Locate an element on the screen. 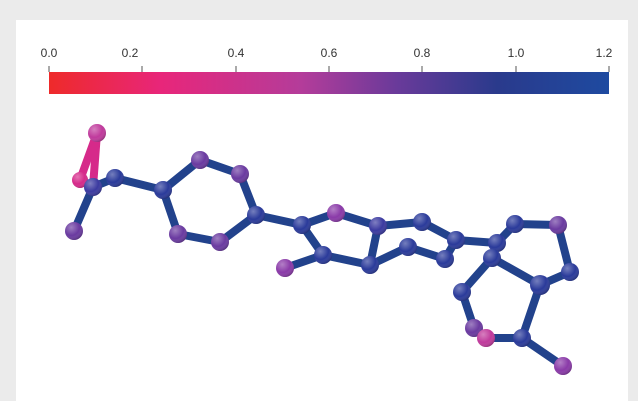  colorbar: 0.0 0.2 0.4 0.6 0.8 1.0 1.2 is located at coordinates (327, 70).